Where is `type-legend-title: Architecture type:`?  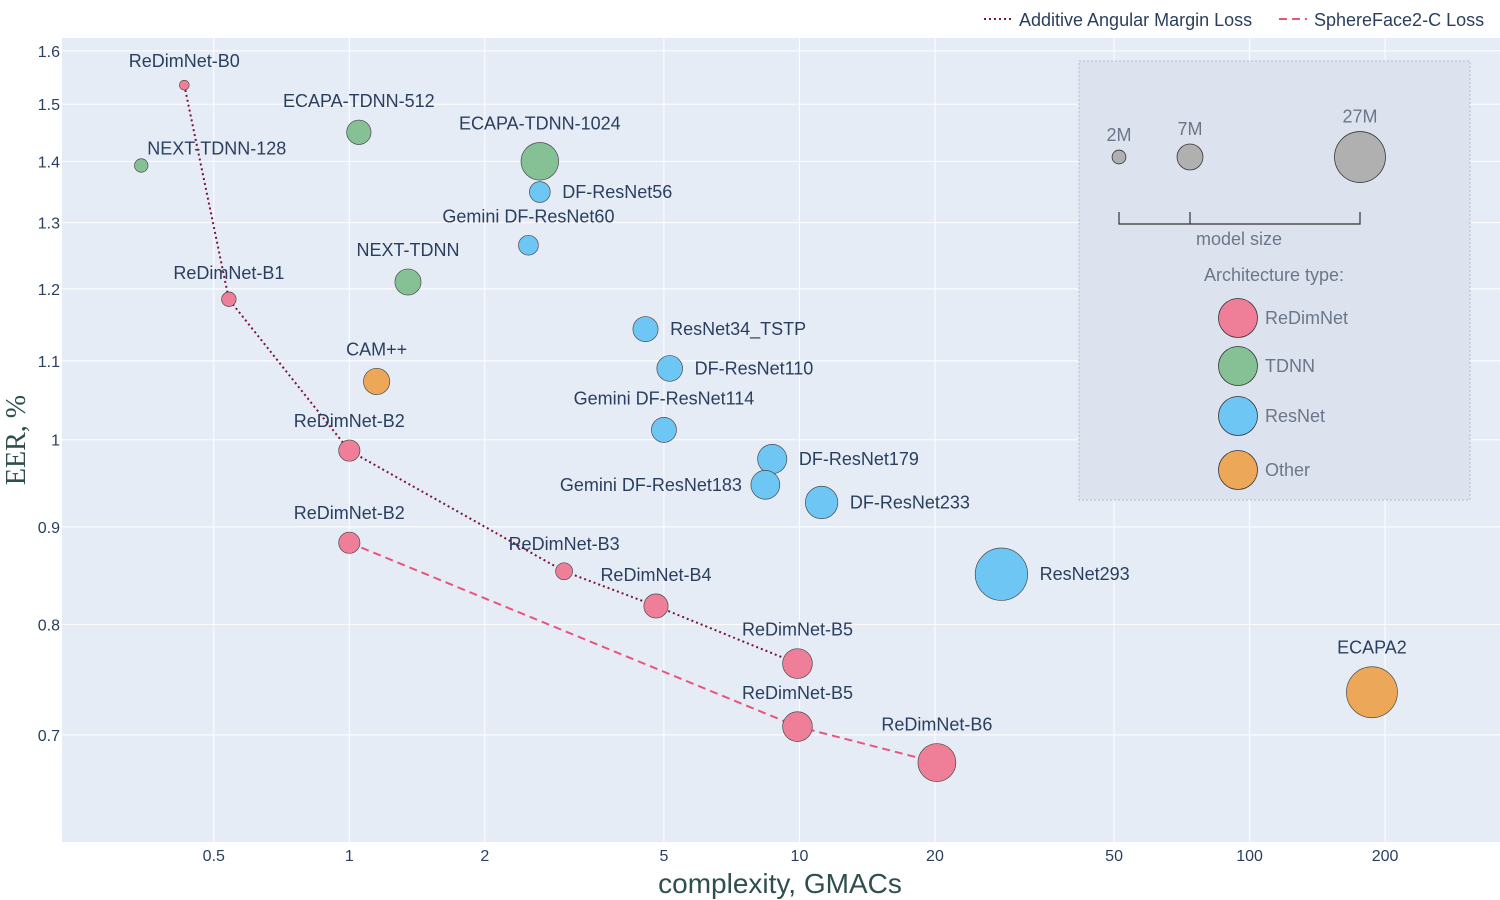 type-legend-title: Architecture type: is located at coordinates (1274, 275).